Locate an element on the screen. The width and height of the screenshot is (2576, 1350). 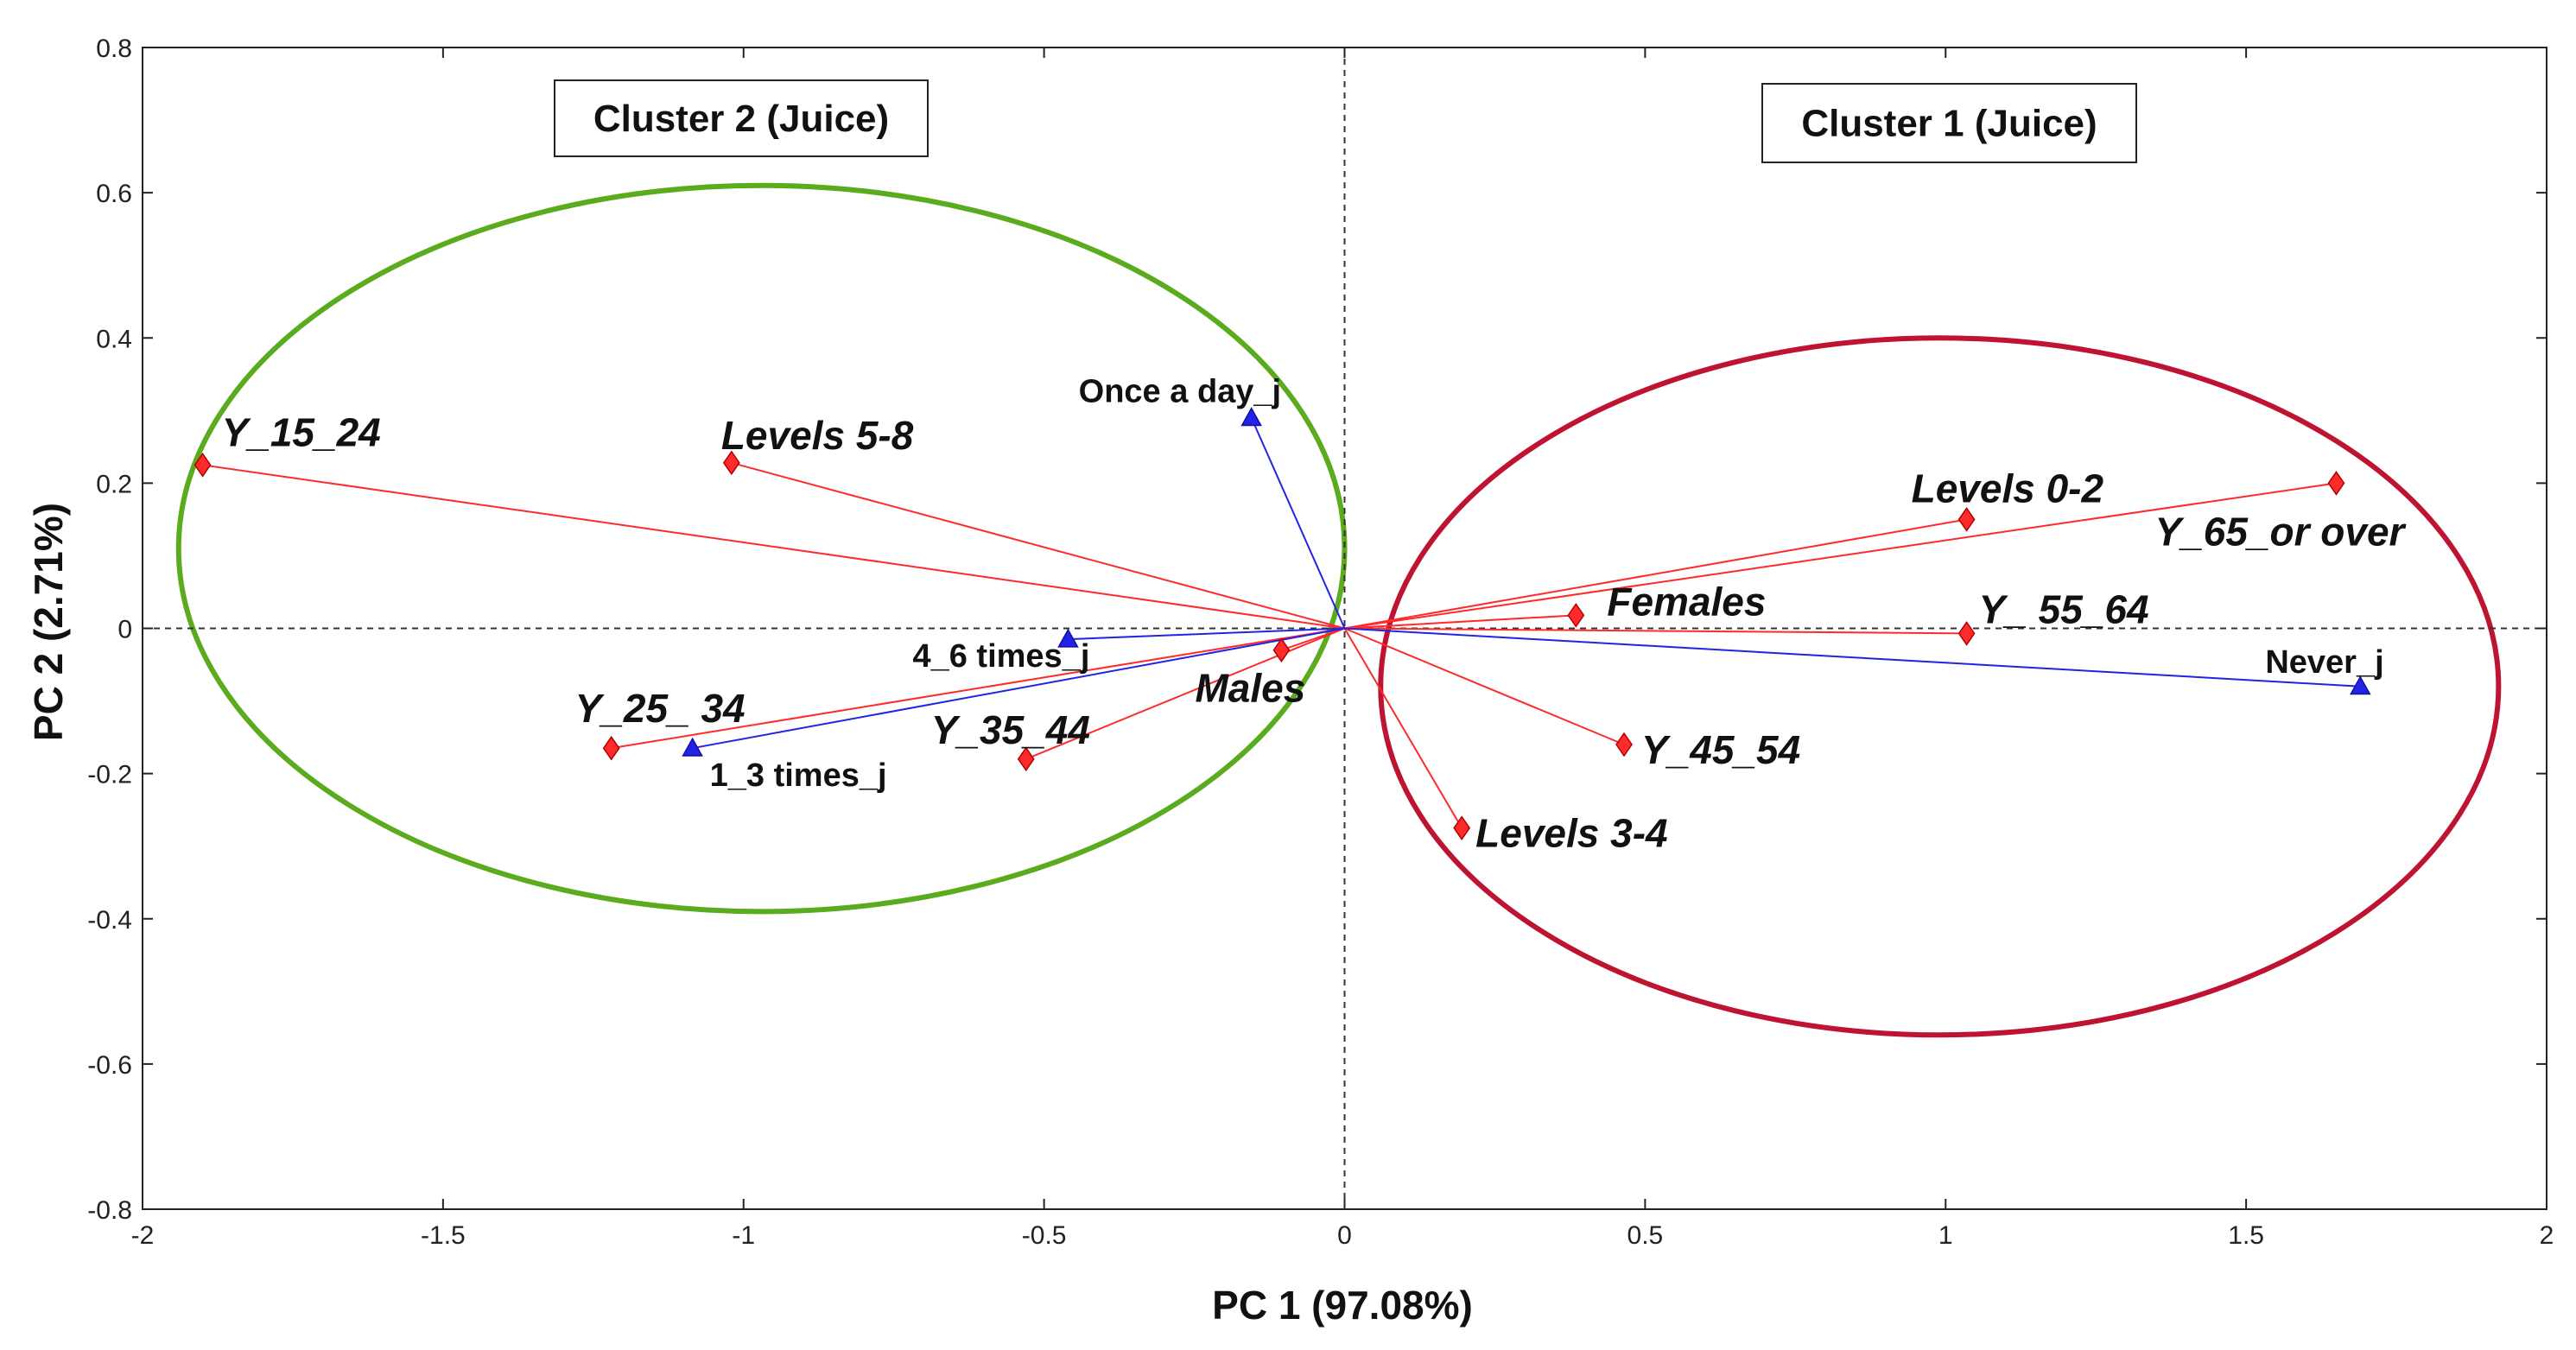
y-tick-label: 0.6 is located at coordinates (114, 194).